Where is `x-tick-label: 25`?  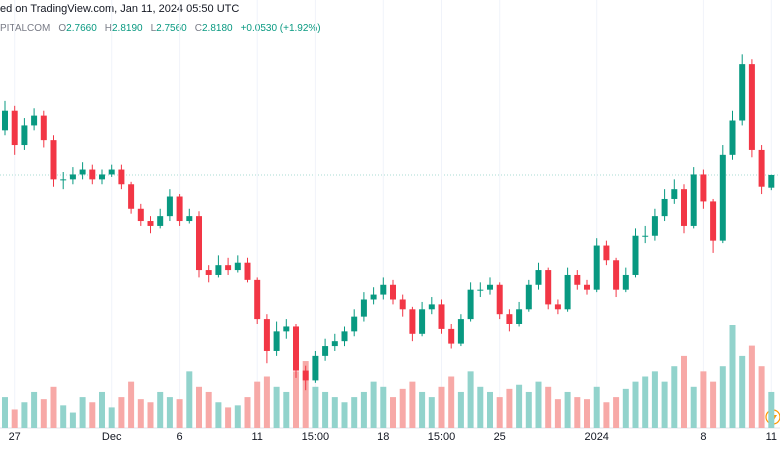
x-tick-label: 25 is located at coordinates (500, 437).